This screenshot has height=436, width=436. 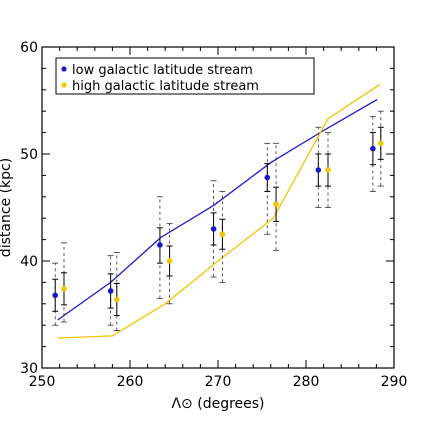 I want to click on x-tick-label: 290, so click(x=394, y=382).